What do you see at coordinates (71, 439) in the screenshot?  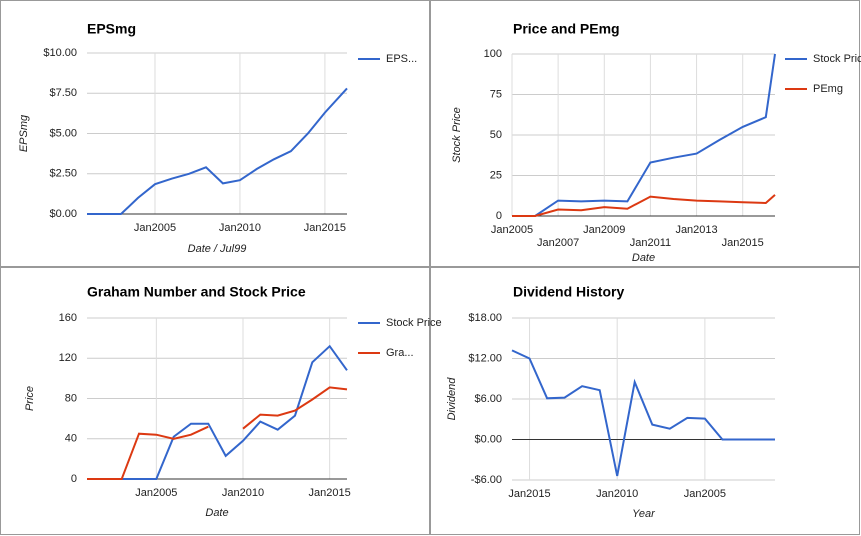 I see `y-tick-label: 40` at bounding box center [71, 439].